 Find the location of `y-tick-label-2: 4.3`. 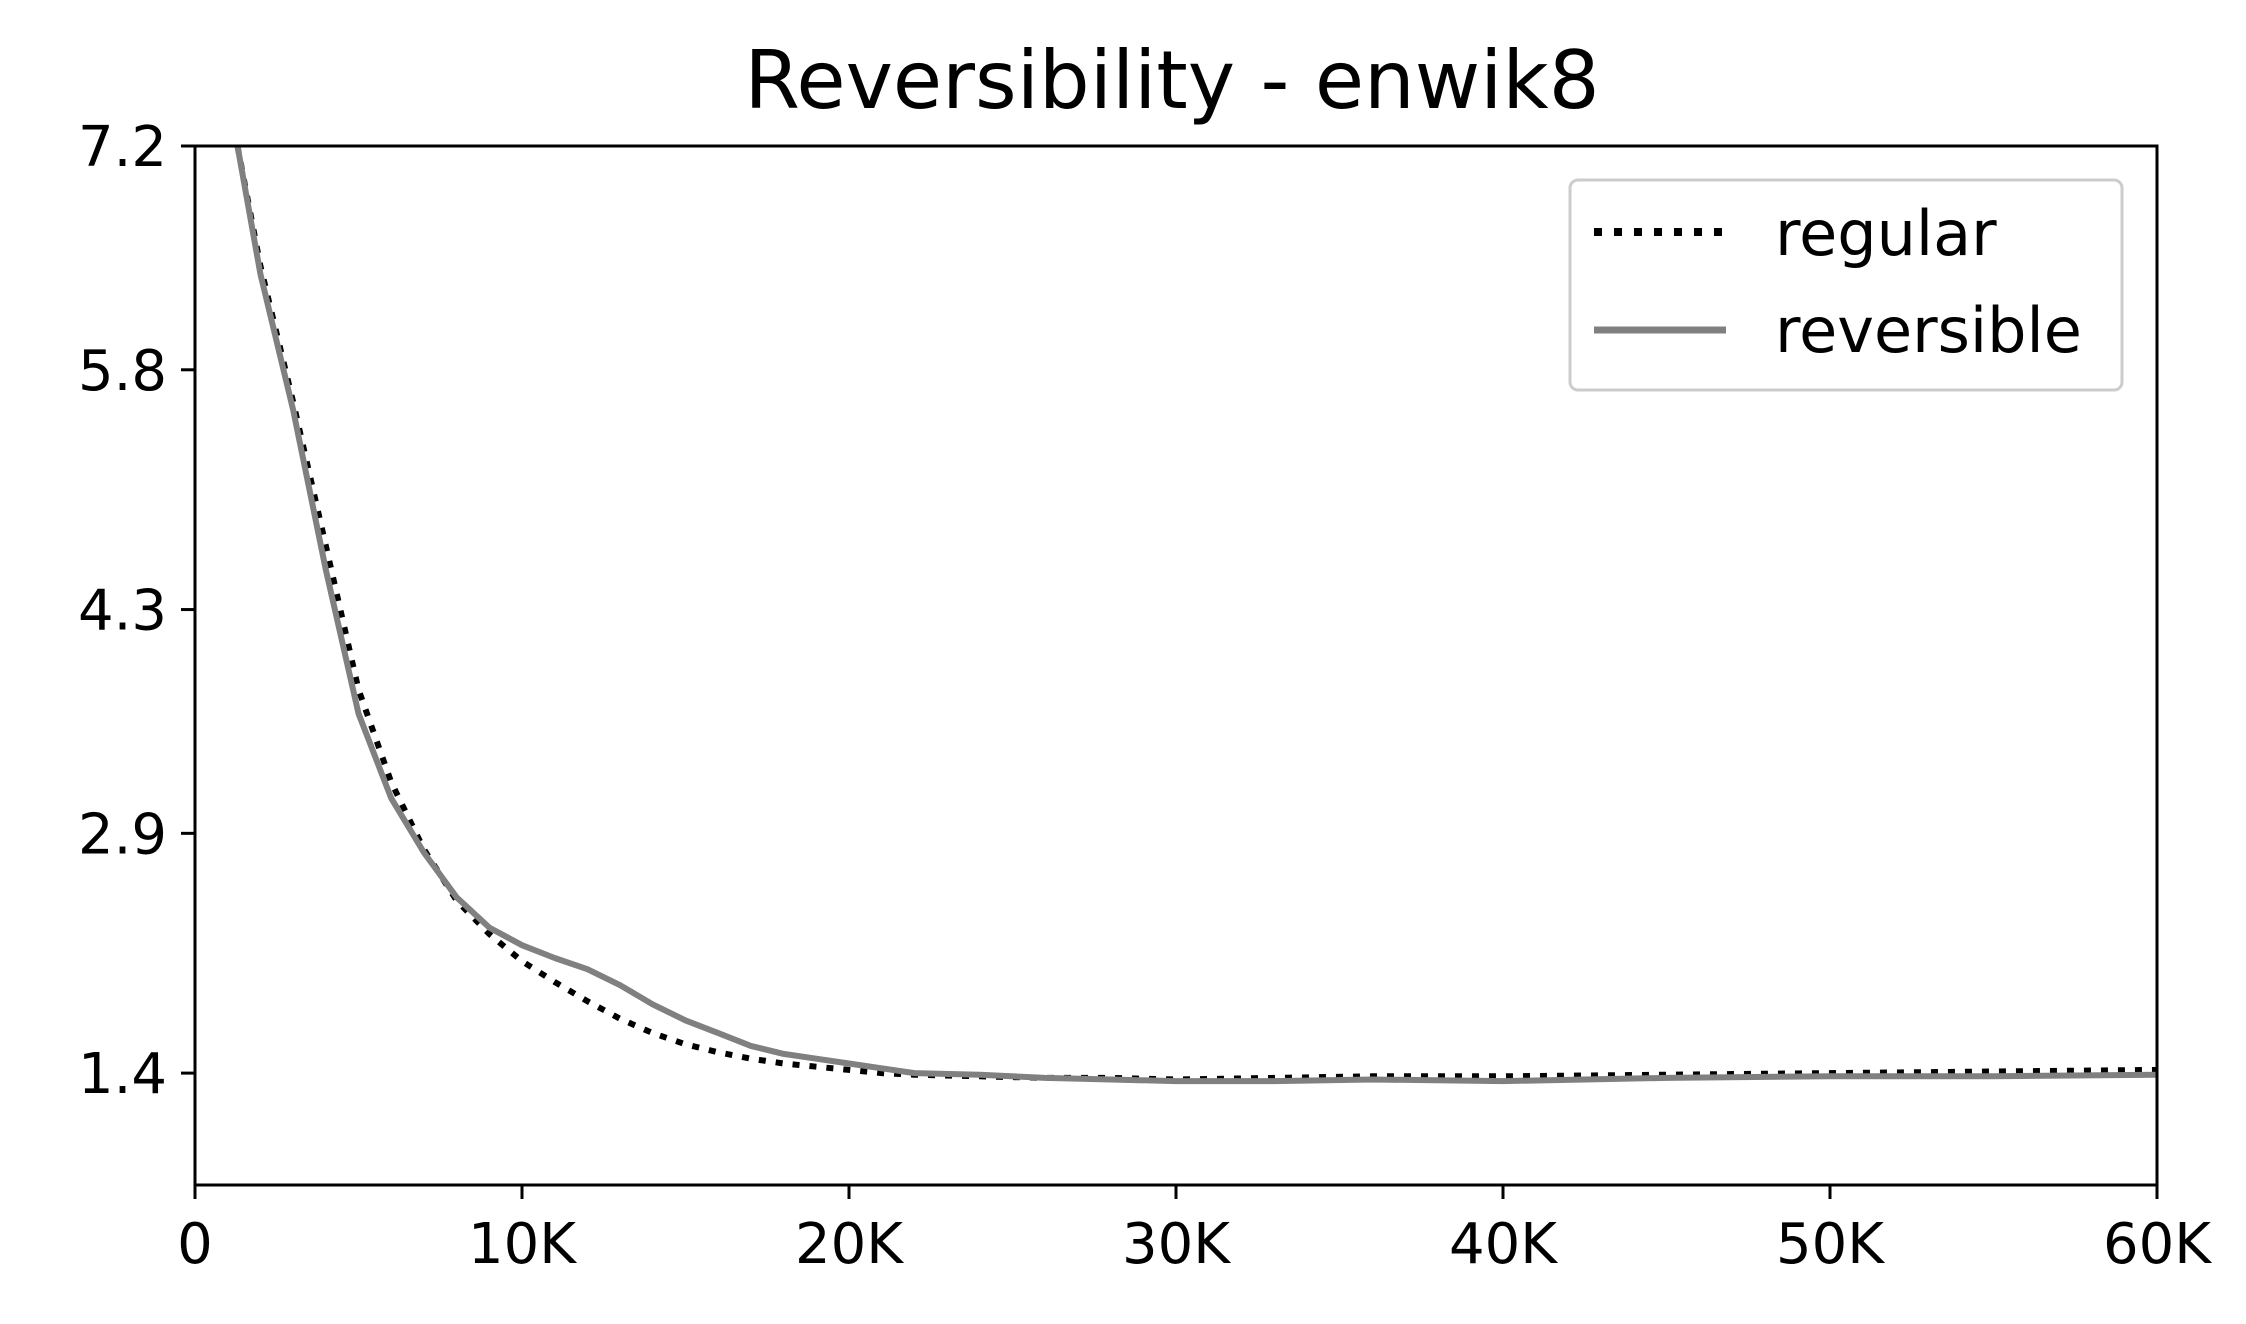

y-tick-label-2: 4.3 is located at coordinates (122, 611).